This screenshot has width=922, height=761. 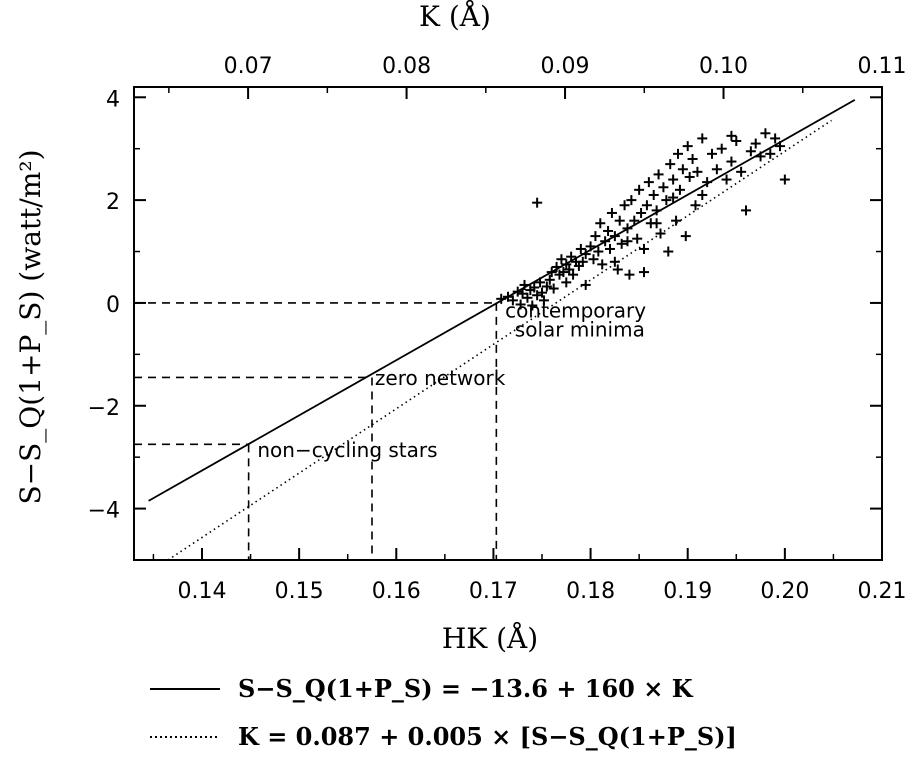 What do you see at coordinates (113, 305) in the screenshot?
I see `y-tick-label: 0` at bounding box center [113, 305].